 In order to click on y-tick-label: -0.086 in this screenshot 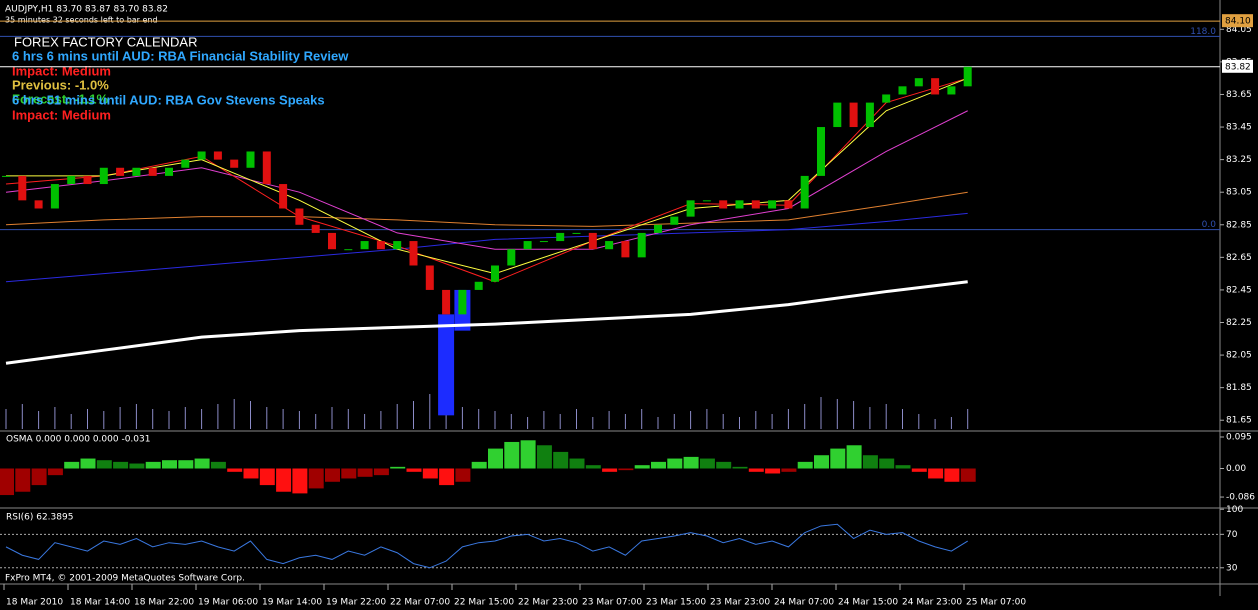, I will do `click(1240, 498)`.